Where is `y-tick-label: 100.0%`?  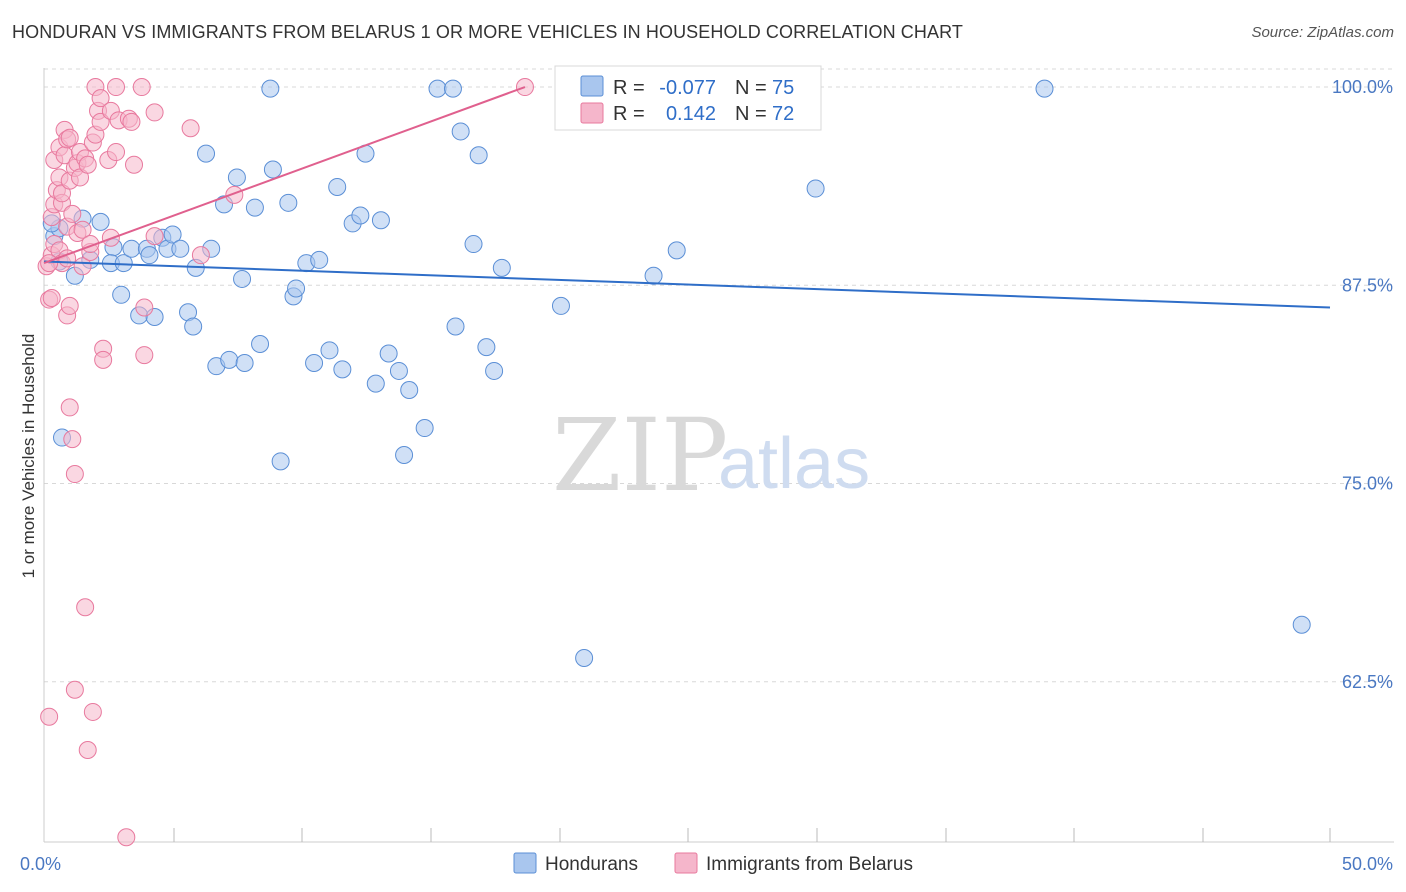 y-tick-label: 100.0% is located at coordinates (1362, 87).